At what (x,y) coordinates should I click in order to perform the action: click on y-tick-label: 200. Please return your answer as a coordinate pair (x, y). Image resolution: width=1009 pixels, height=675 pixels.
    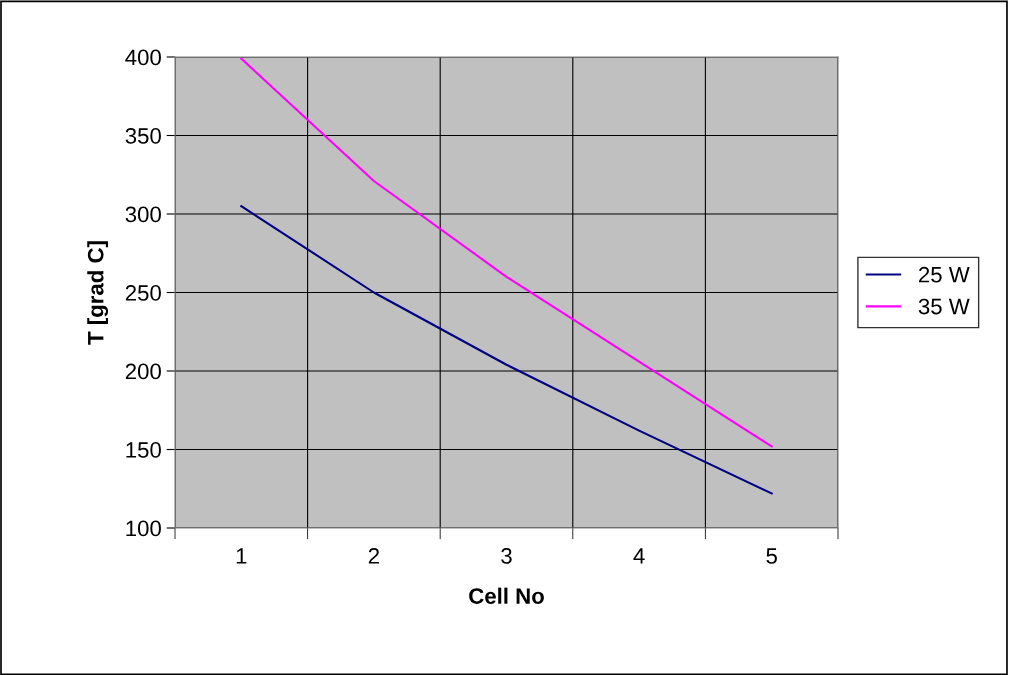
    Looking at the image, I should click on (143, 371).